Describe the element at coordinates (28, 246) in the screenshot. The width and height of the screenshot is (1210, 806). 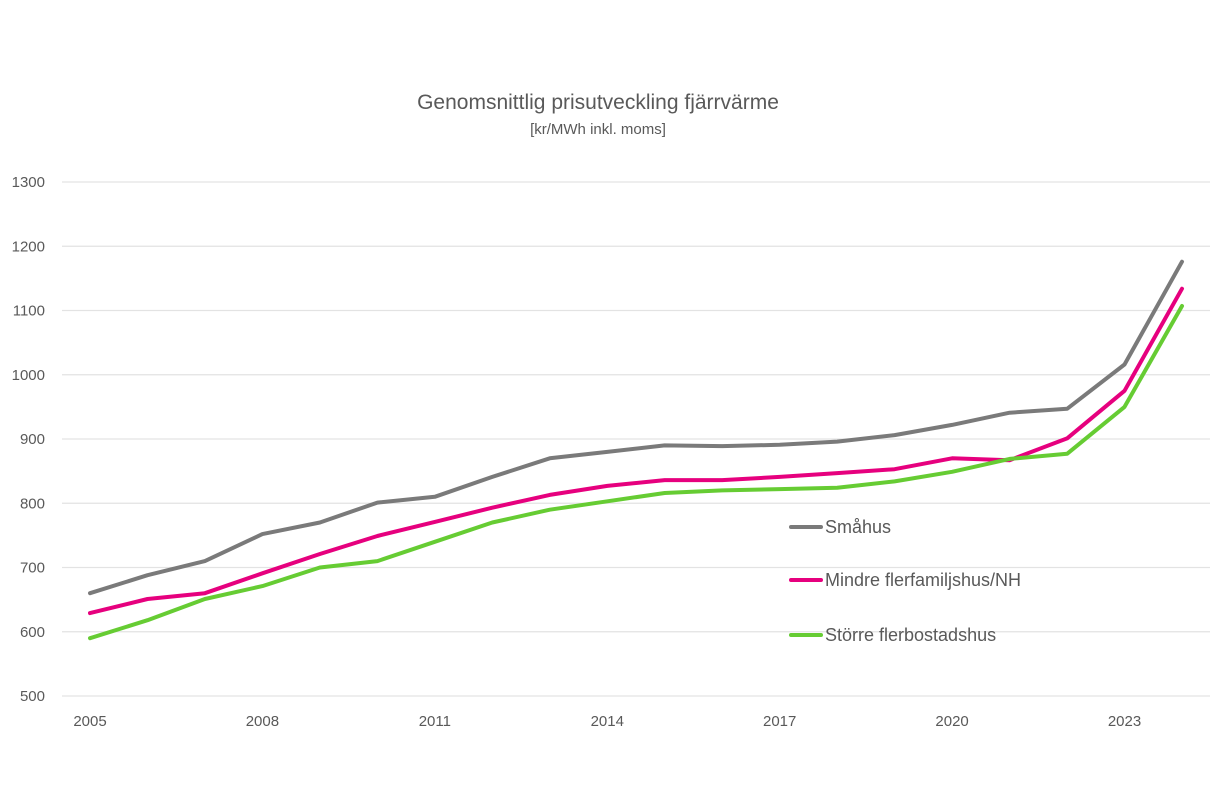
I see `y-tick-label: 1200` at that location.